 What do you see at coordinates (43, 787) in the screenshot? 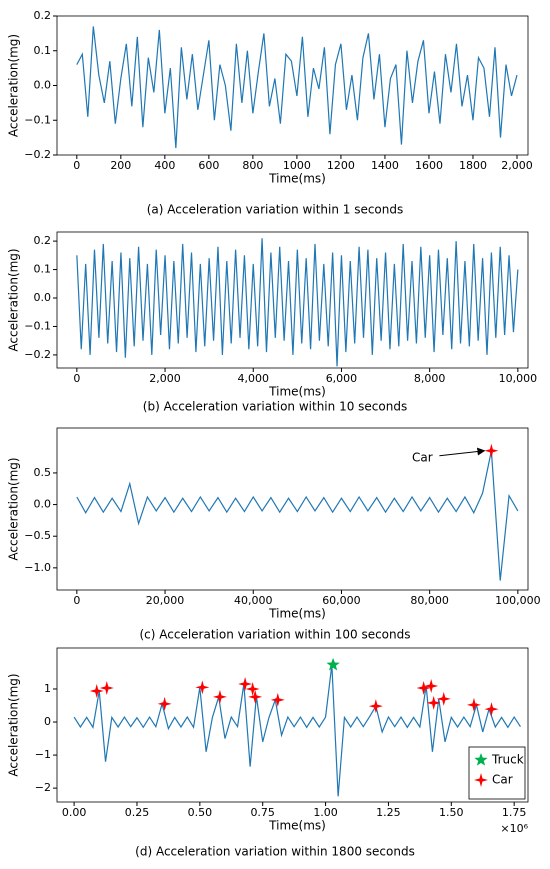
I see `y-tick-label: −2` at bounding box center [43, 787].